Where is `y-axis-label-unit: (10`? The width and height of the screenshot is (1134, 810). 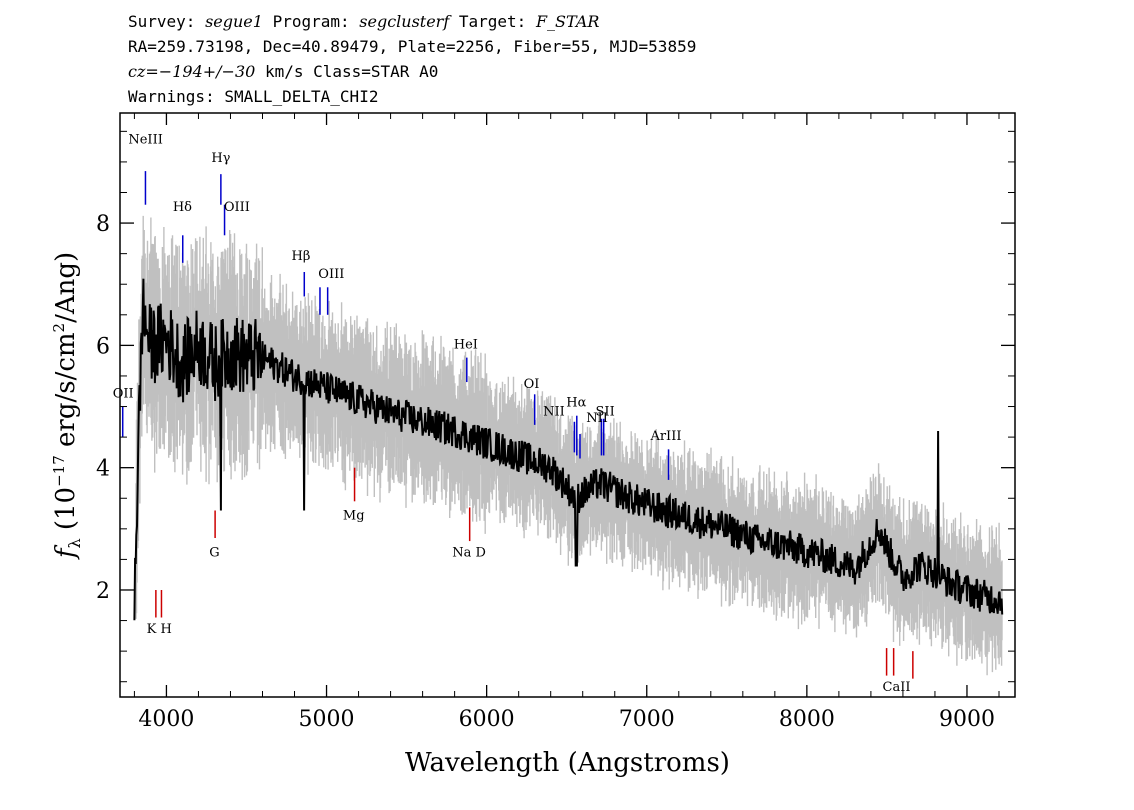 y-axis-label-unit: (10 is located at coordinates (66, 513).